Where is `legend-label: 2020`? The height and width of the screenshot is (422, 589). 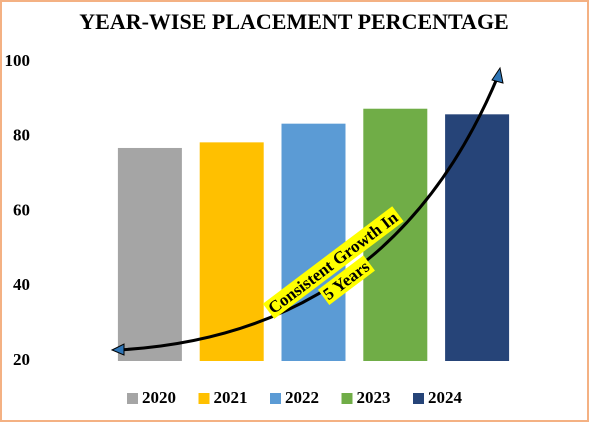 legend-label: 2020 is located at coordinates (159, 397).